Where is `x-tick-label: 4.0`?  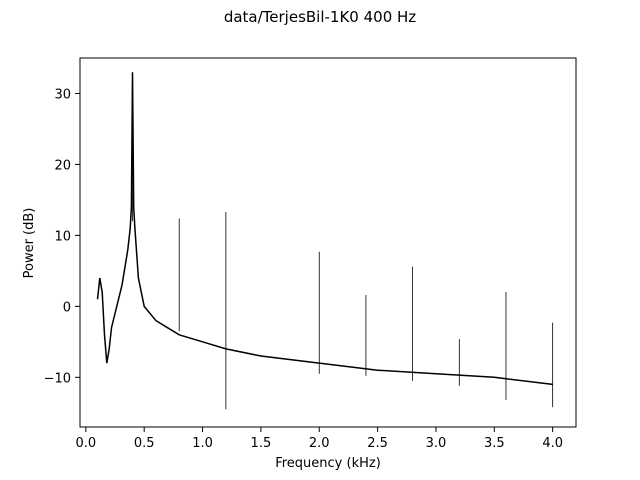 x-tick-label: 4.0 is located at coordinates (552, 443).